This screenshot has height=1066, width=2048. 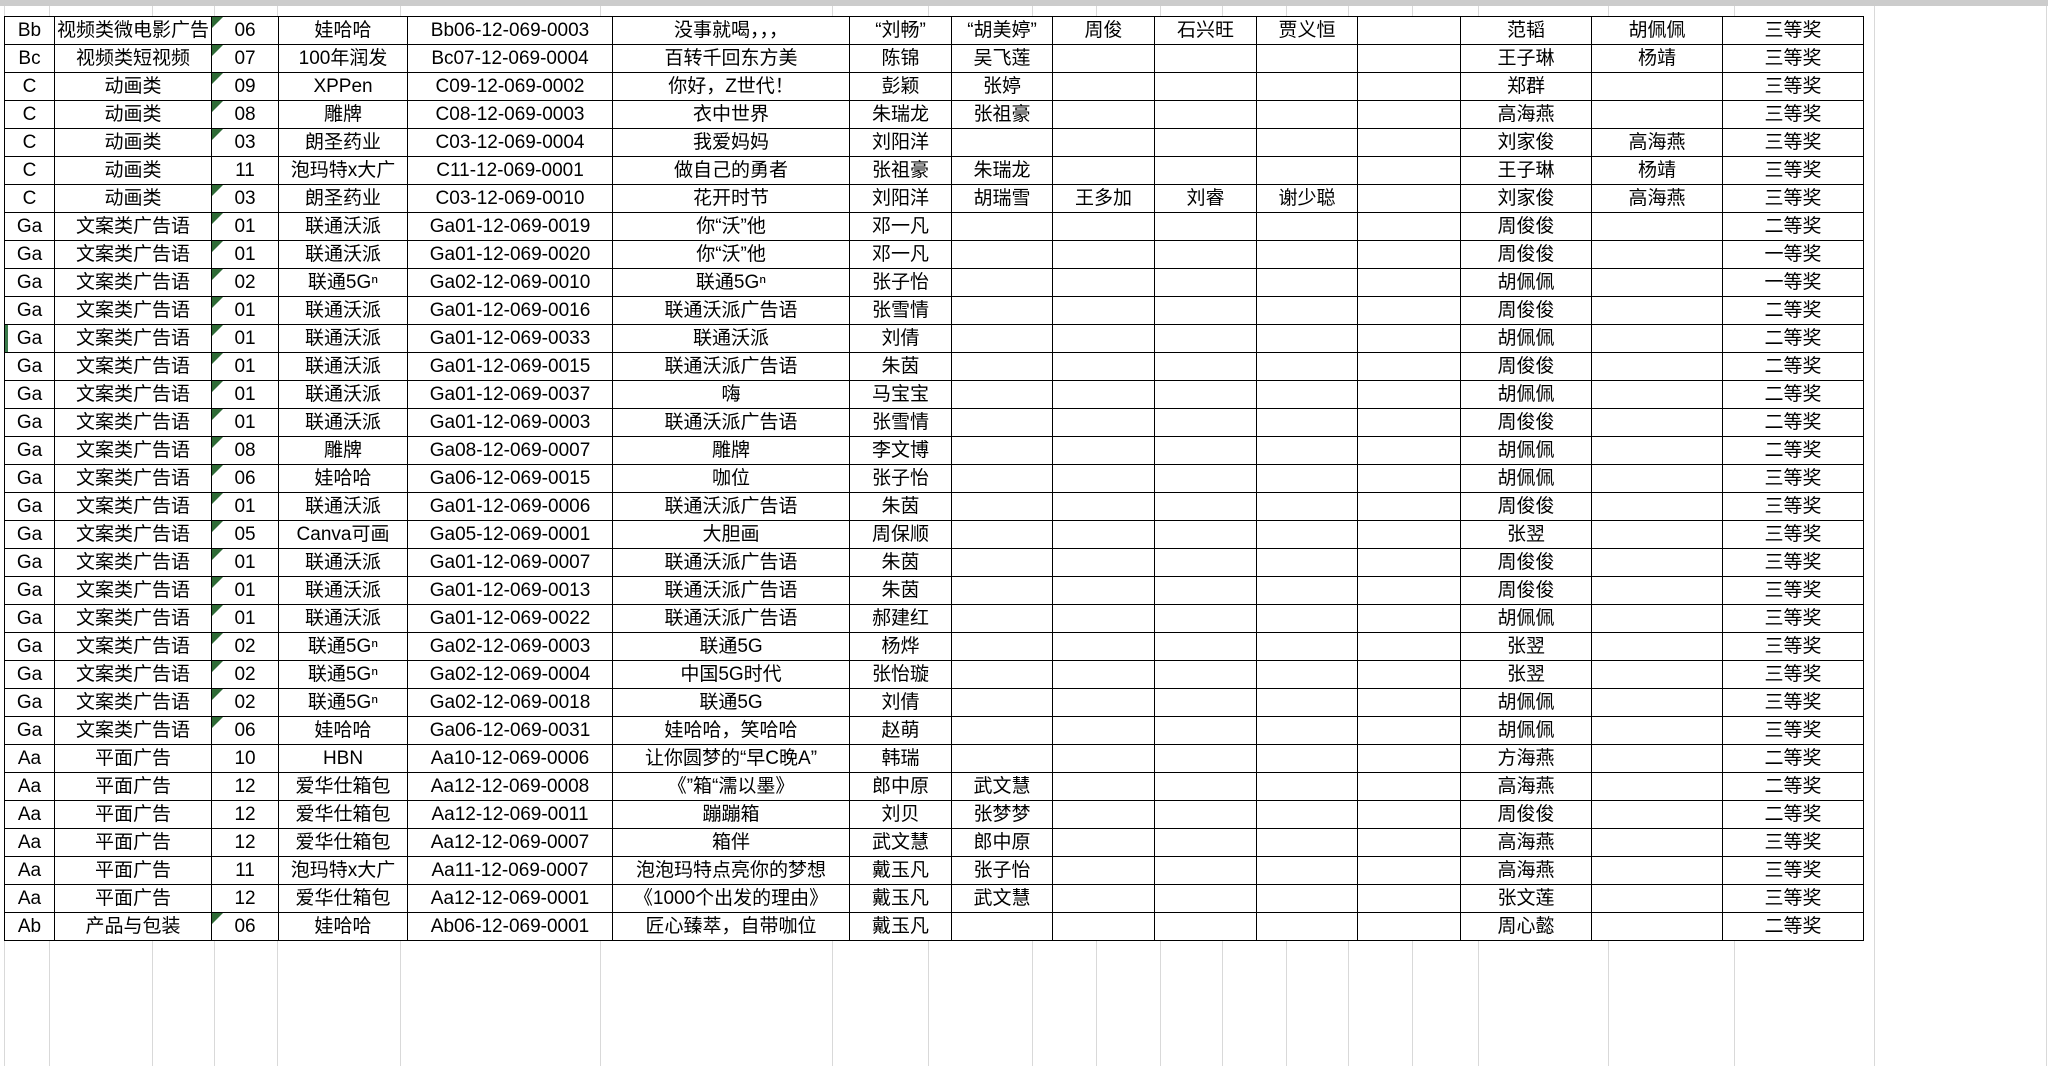 I want to click on cell-work_id: Bb06-12-069-0003, so click(x=510, y=30).